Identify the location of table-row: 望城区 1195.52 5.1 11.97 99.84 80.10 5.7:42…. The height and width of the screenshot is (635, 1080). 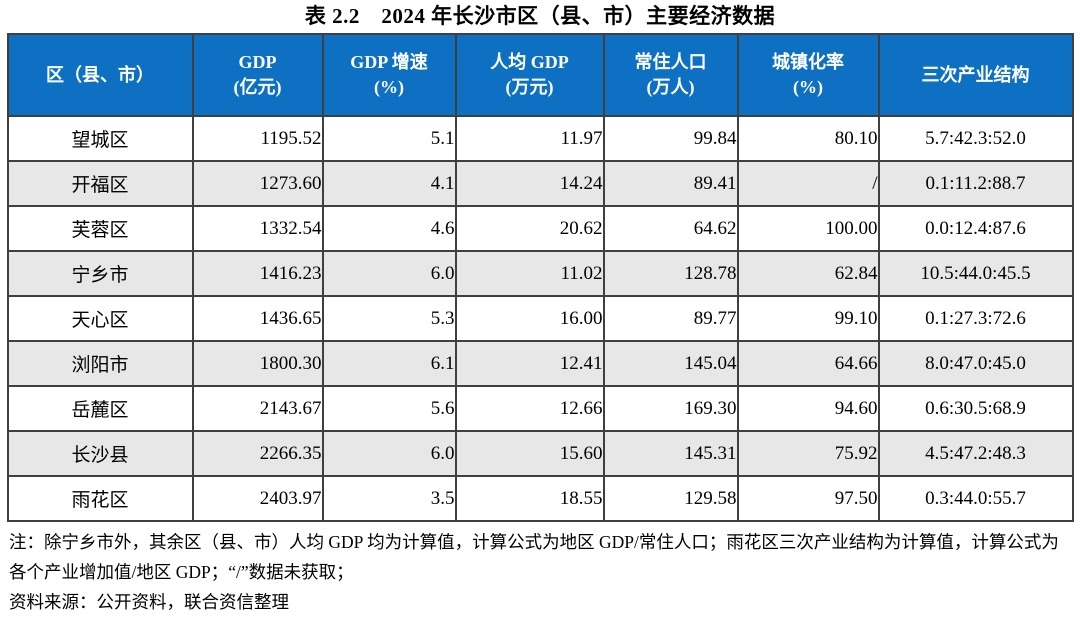
(540, 138).